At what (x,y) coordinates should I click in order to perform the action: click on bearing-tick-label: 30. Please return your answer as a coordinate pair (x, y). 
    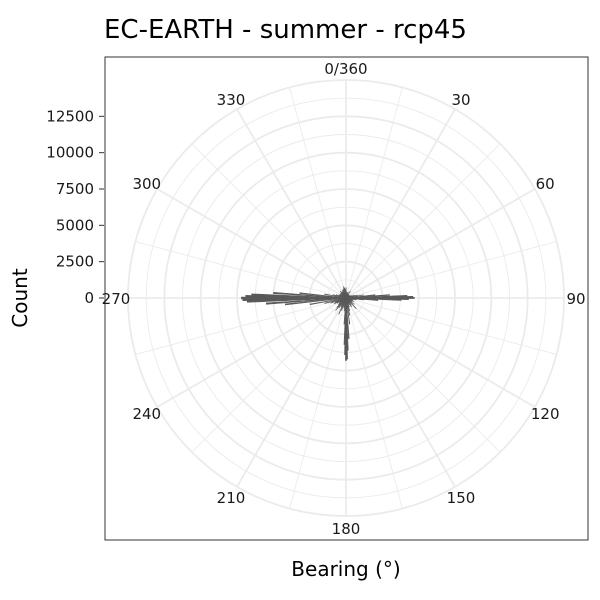
    Looking at the image, I should click on (460, 100).